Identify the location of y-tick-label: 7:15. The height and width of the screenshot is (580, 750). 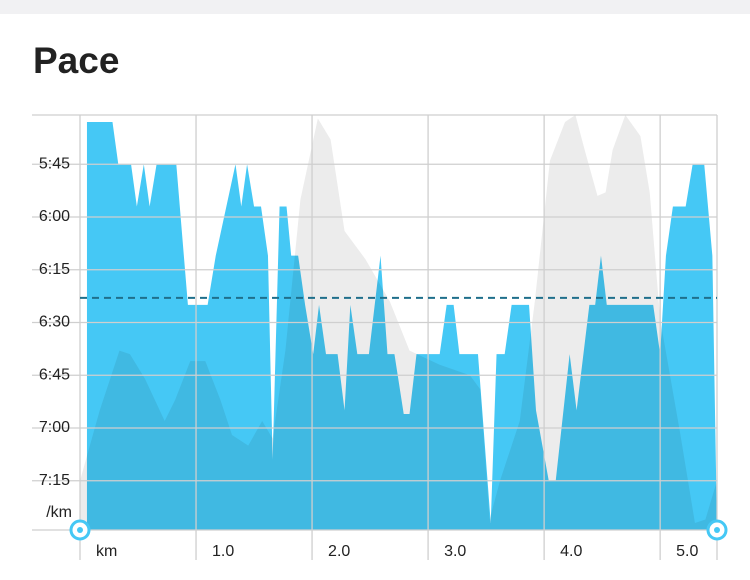
(54, 480).